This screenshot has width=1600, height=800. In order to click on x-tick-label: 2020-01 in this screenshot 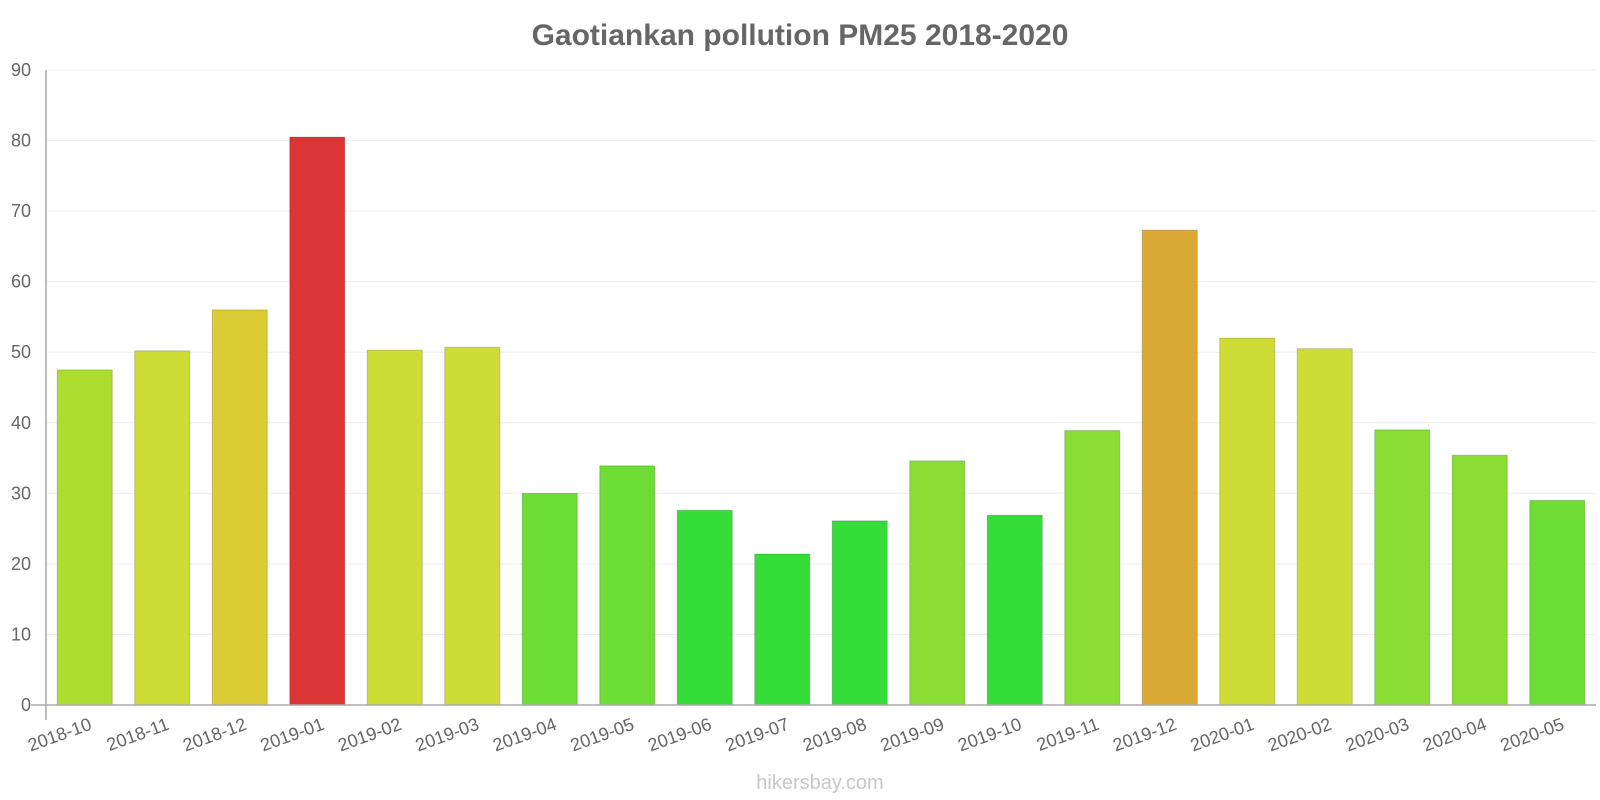, I will do `click(1222, 734)`.